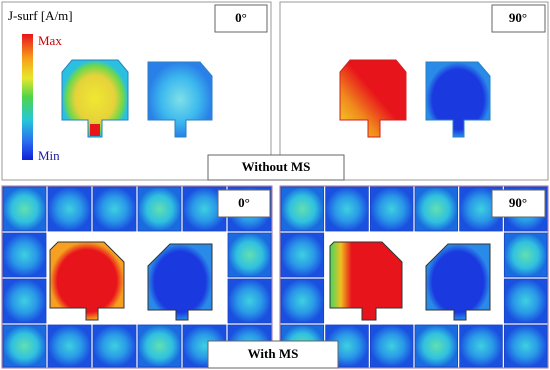 Image resolution: width=550 pixels, height=370 pixels. I want to click on caption: With MS, so click(273, 353).